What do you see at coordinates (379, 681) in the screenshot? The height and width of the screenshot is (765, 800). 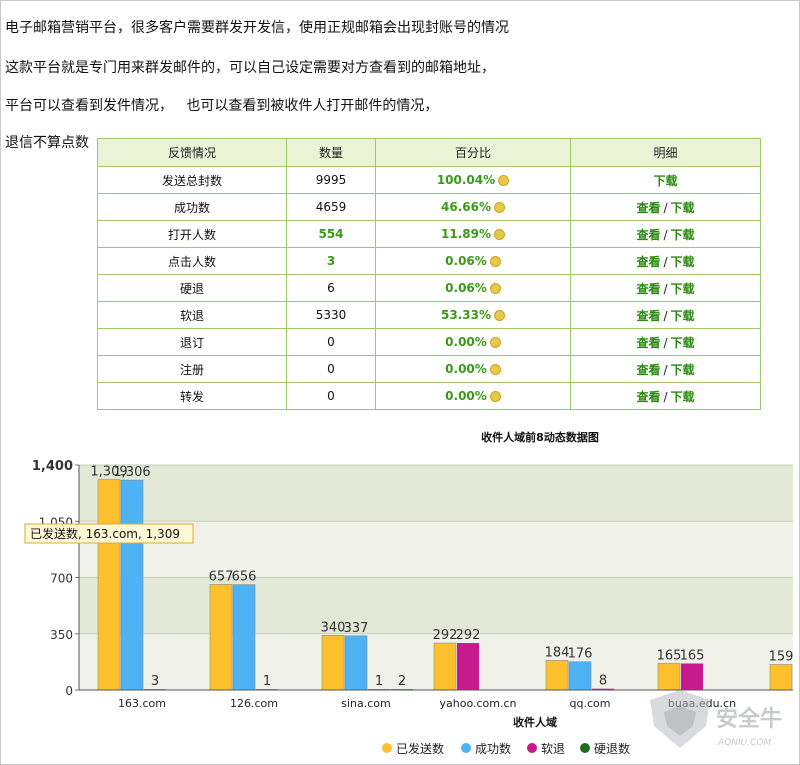 I see `data-label: 1` at bounding box center [379, 681].